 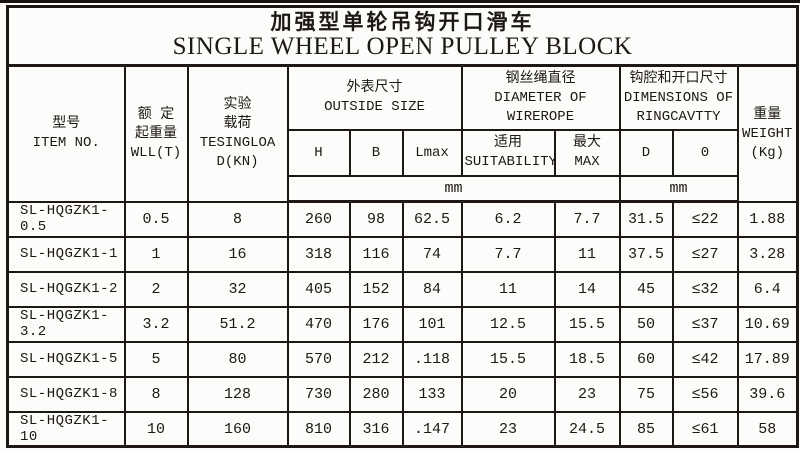 What do you see at coordinates (705, 152) in the screenshot?
I see `col-header-o: 0` at bounding box center [705, 152].